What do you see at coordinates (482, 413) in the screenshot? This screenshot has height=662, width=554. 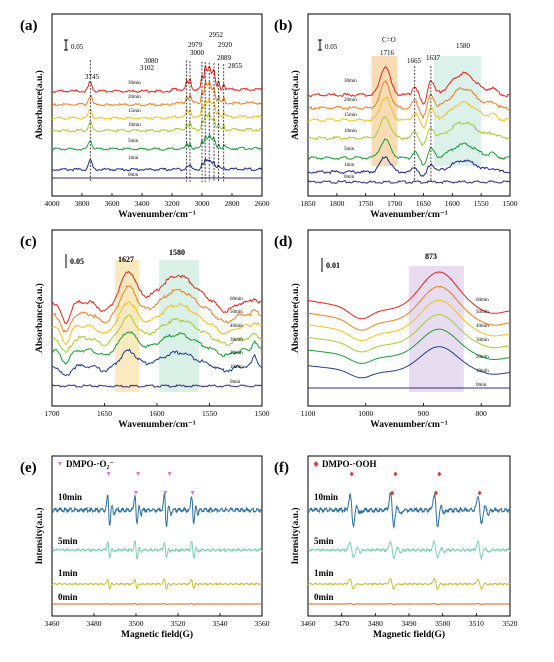 I see `x-tick-label: 800` at bounding box center [482, 413].